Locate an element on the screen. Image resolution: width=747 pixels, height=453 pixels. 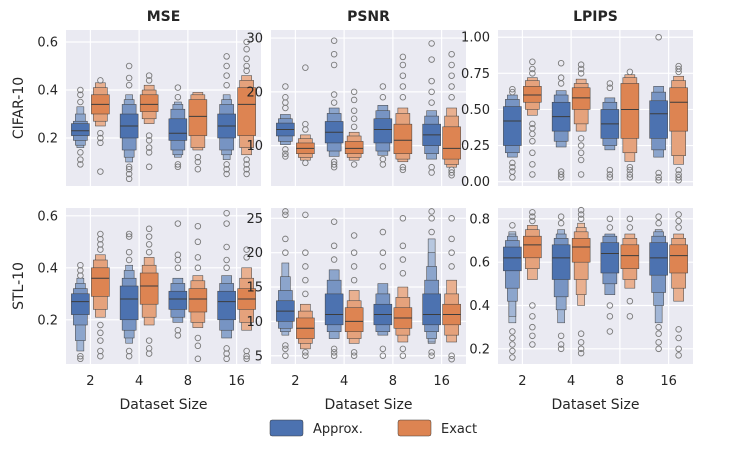
y-tick-label: 15 is located at coordinates (254, 288).